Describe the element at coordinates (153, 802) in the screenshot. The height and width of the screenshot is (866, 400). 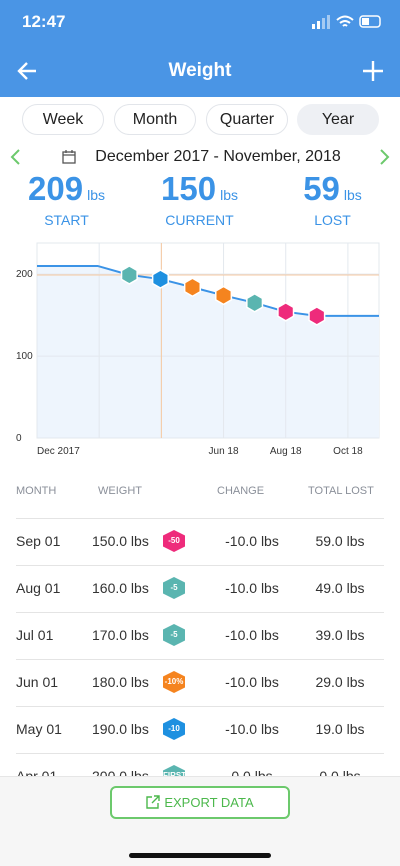
I see `export-icon` at that location.